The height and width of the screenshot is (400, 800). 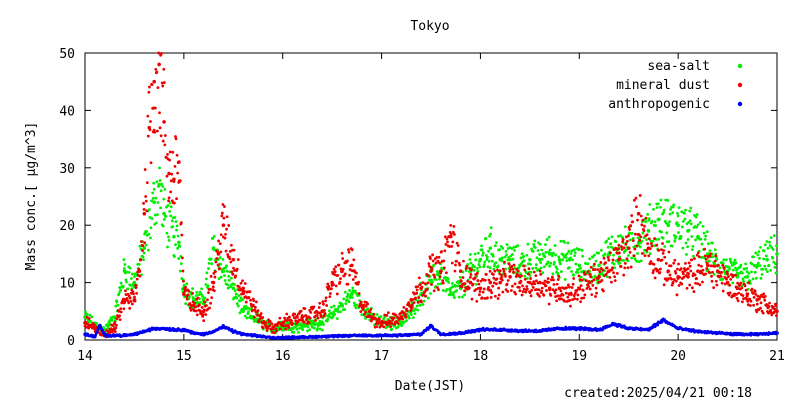 What do you see at coordinates (283, 356) in the screenshot?
I see `x-tick-label: 16` at bounding box center [283, 356].